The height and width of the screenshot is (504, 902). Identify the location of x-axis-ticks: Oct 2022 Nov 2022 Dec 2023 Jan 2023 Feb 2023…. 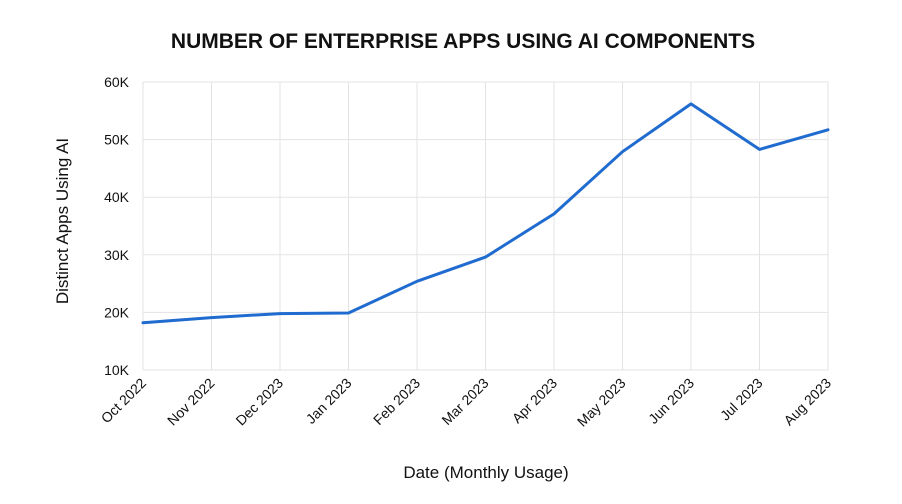
(466, 402).